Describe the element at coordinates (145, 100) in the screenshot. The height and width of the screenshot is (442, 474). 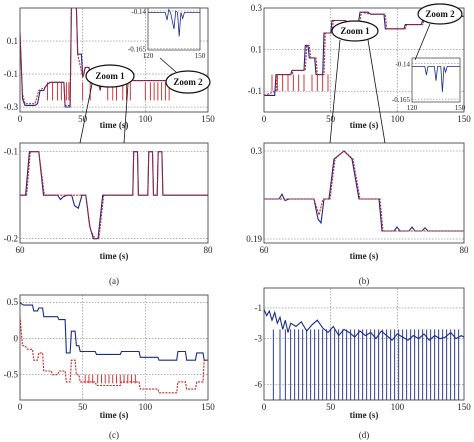
I see `panel-a-callouts: Zoom 1 Zoom 2` at that location.